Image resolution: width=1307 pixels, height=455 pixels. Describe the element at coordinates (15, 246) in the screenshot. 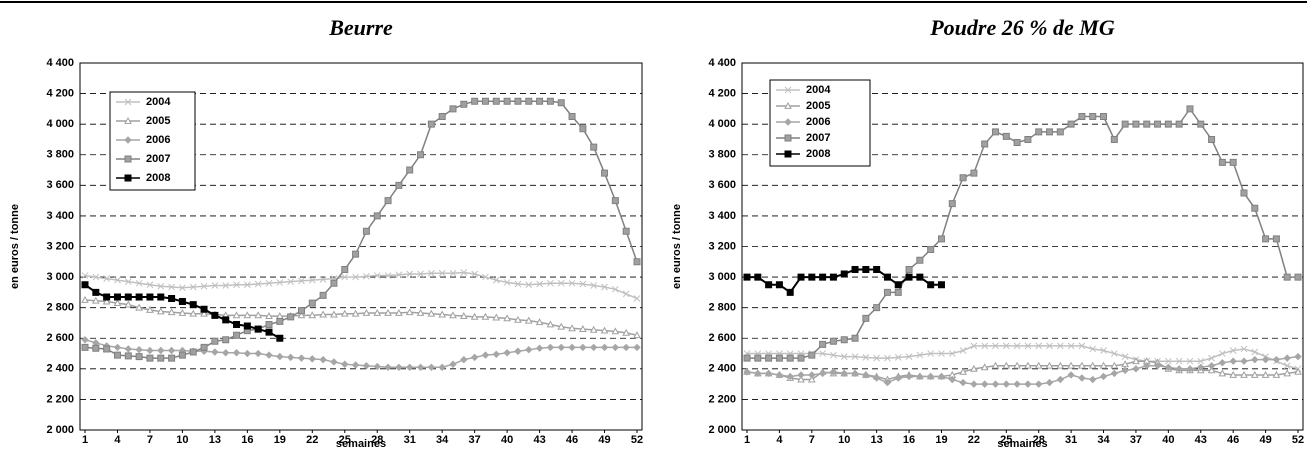

I see `y-axis-label: en euros / tonne` at that location.